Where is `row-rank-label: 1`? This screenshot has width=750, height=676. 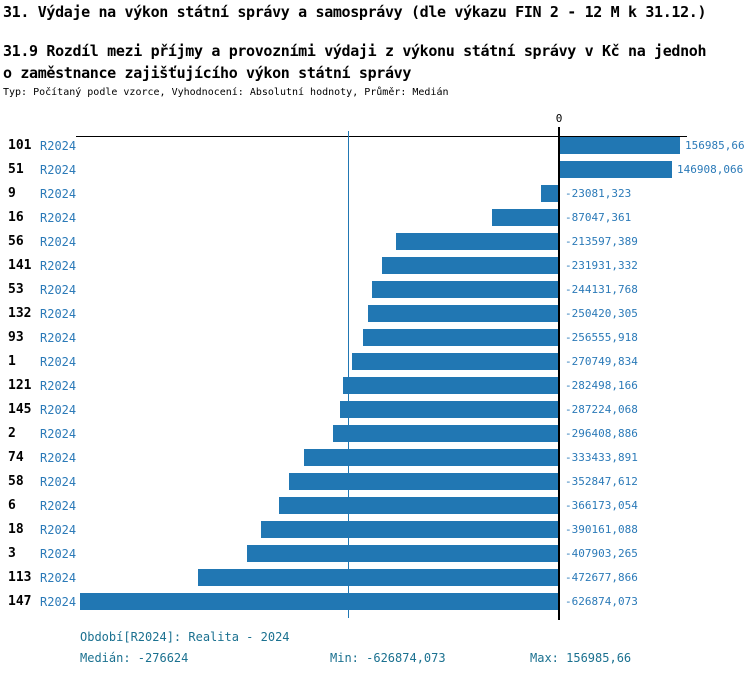 row-rank-label: 1 is located at coordinates (12, 361).